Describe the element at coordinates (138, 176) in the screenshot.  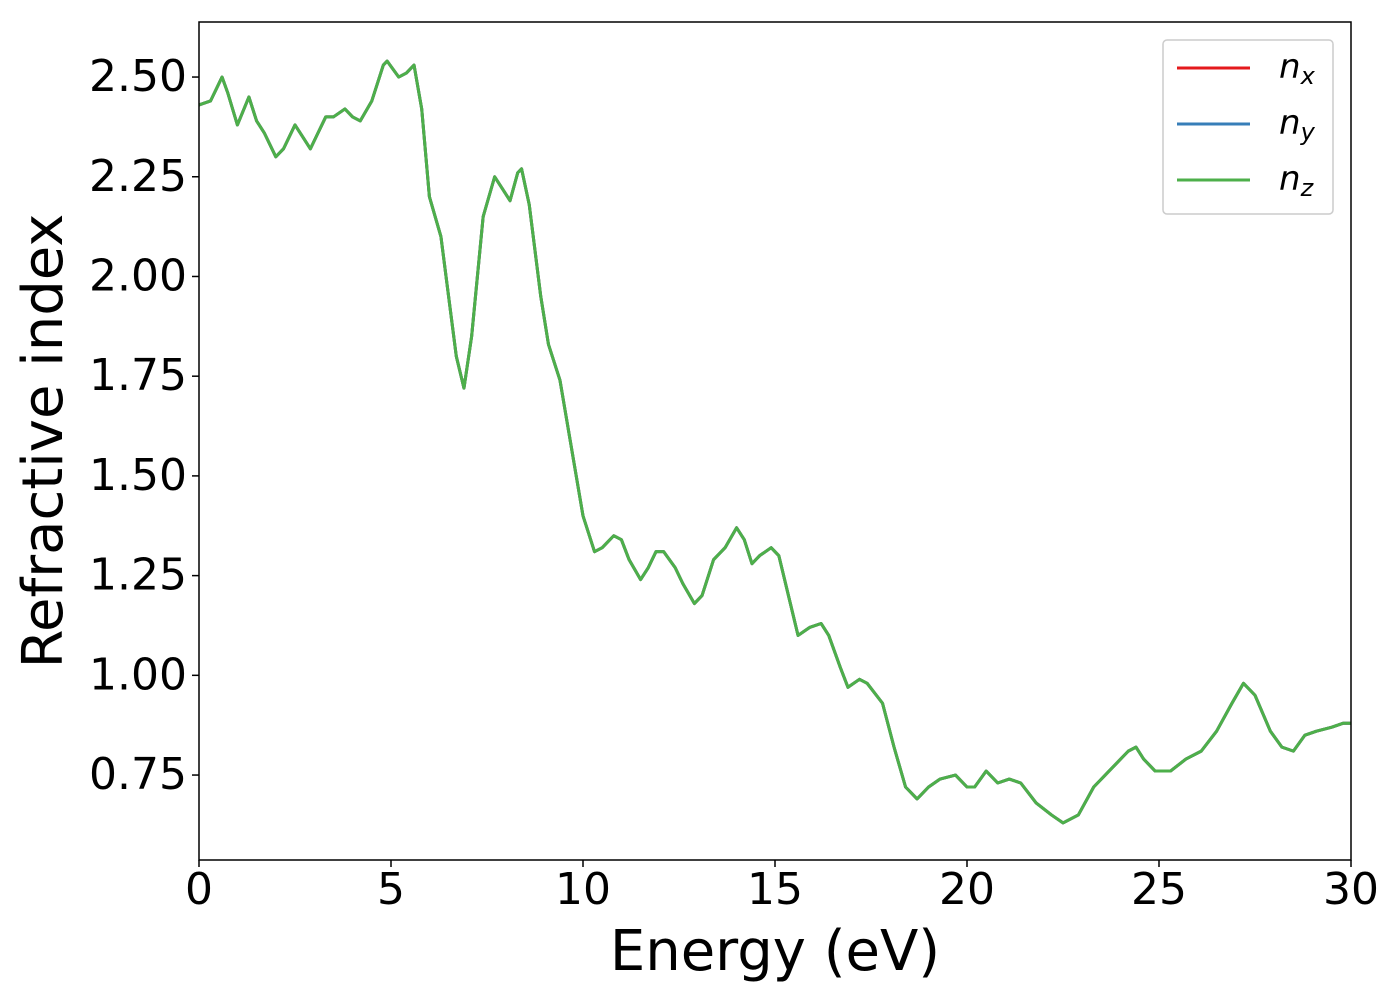
I see `y-tick-label: 2.25` at that location.